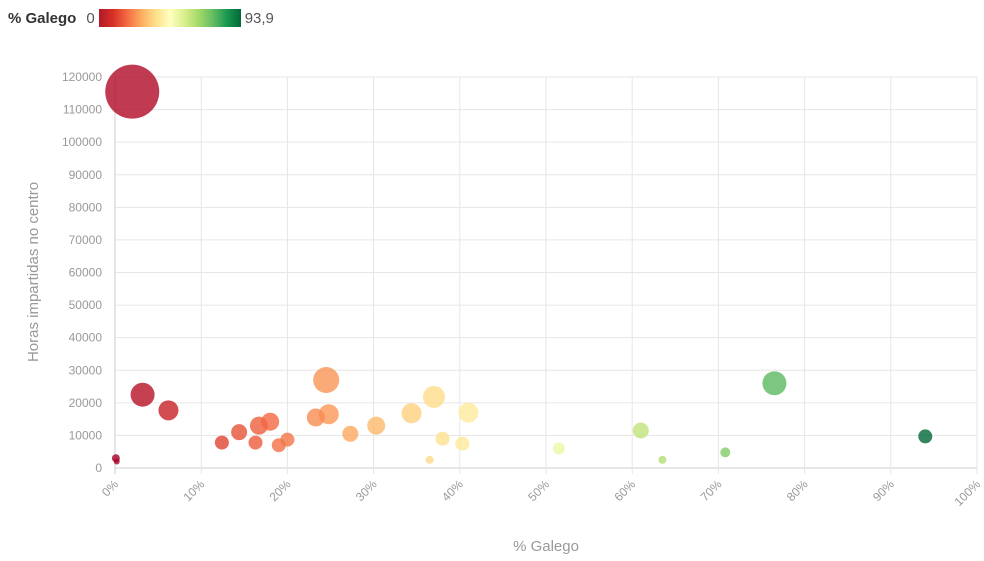 This screenshot has width=984, height=561. Describe the element at coordinates (711, 490) in the screenshot. I see `x-tick-label: 70%` at that location.